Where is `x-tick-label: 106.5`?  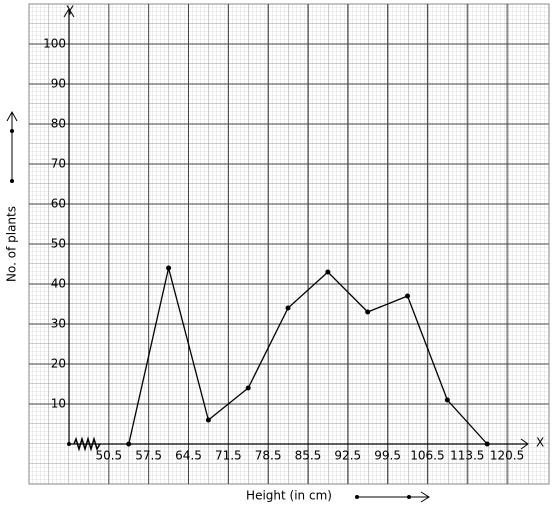 x-tick-label: 106.5 is located at coordinates (427, 456).